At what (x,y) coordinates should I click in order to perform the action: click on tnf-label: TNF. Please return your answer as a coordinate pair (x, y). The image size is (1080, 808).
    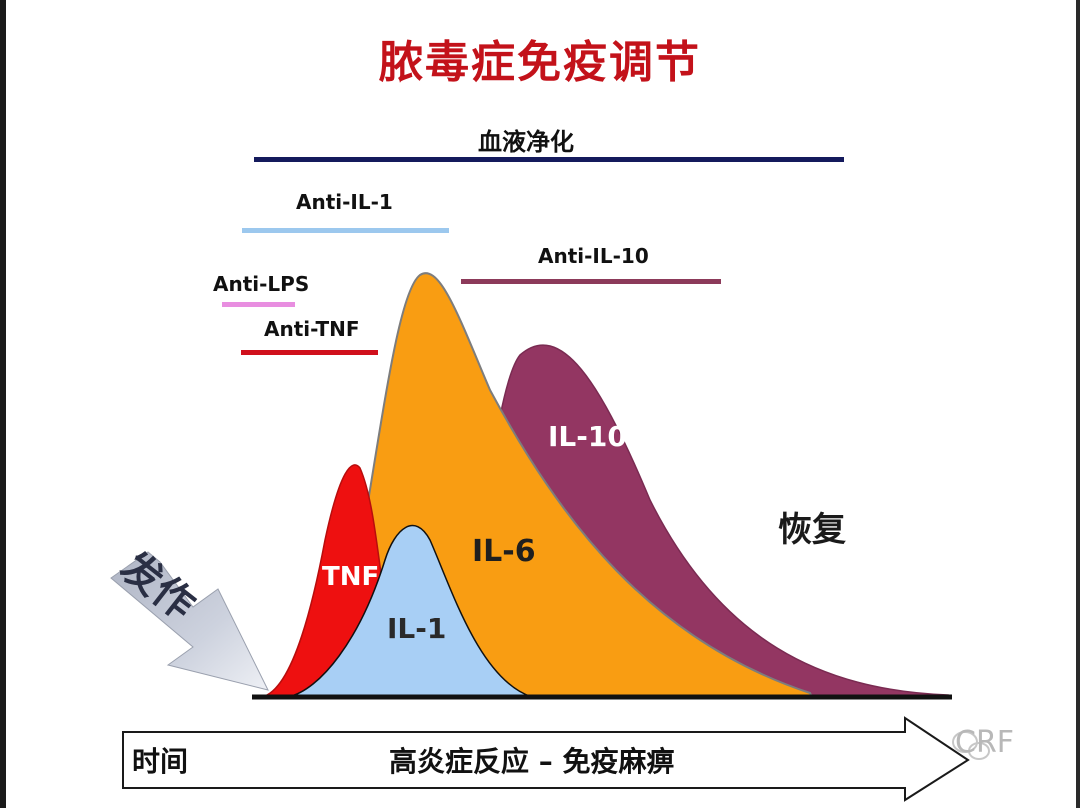
    Looking at the image, I should click on (350, 577).